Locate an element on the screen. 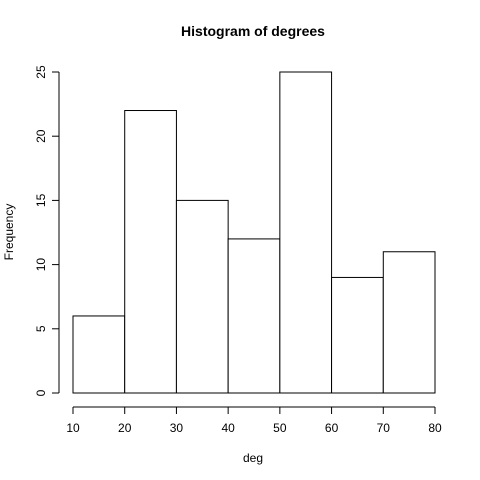 The width and height of the screenshot is (480, 480). x-tick-label: 40 is located at coordinates (228, 428).